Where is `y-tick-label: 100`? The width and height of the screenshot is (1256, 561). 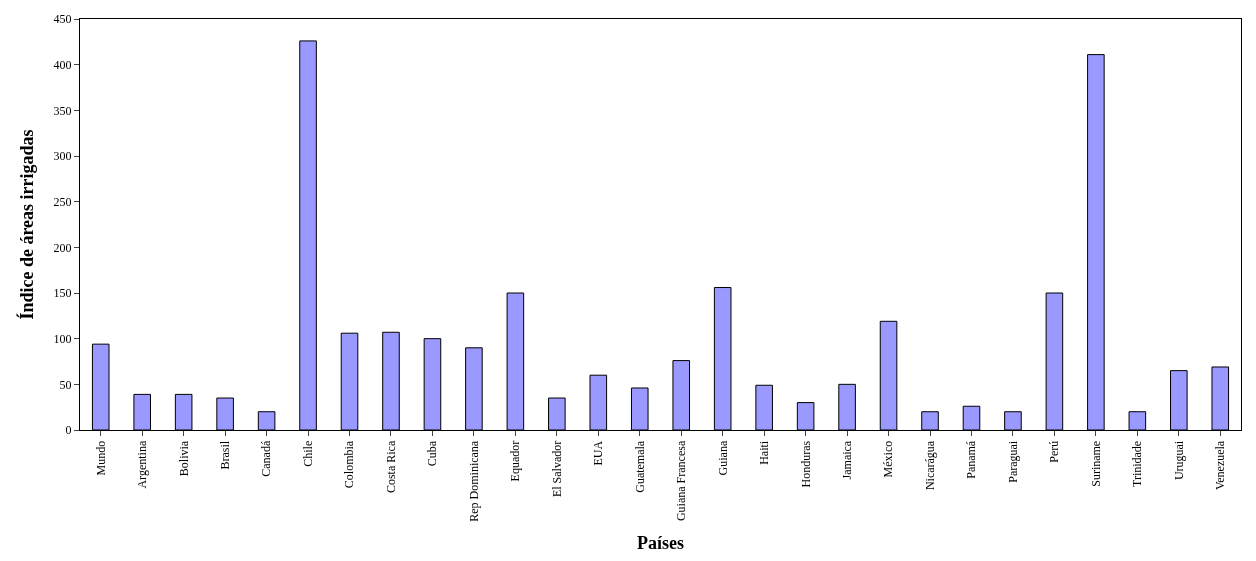
y-tick-label: 100 is located at coordinates (62, 338).